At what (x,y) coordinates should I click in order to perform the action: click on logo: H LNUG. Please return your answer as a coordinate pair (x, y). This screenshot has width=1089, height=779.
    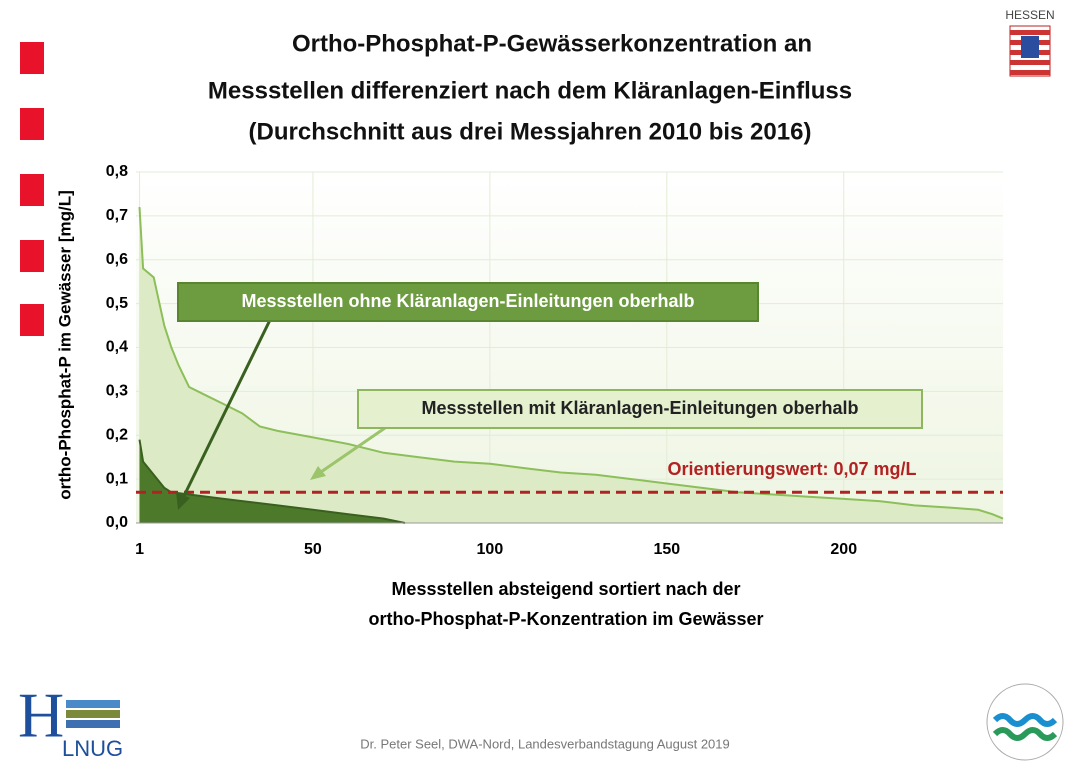
    Looking at the image, I should click on (70, 720).